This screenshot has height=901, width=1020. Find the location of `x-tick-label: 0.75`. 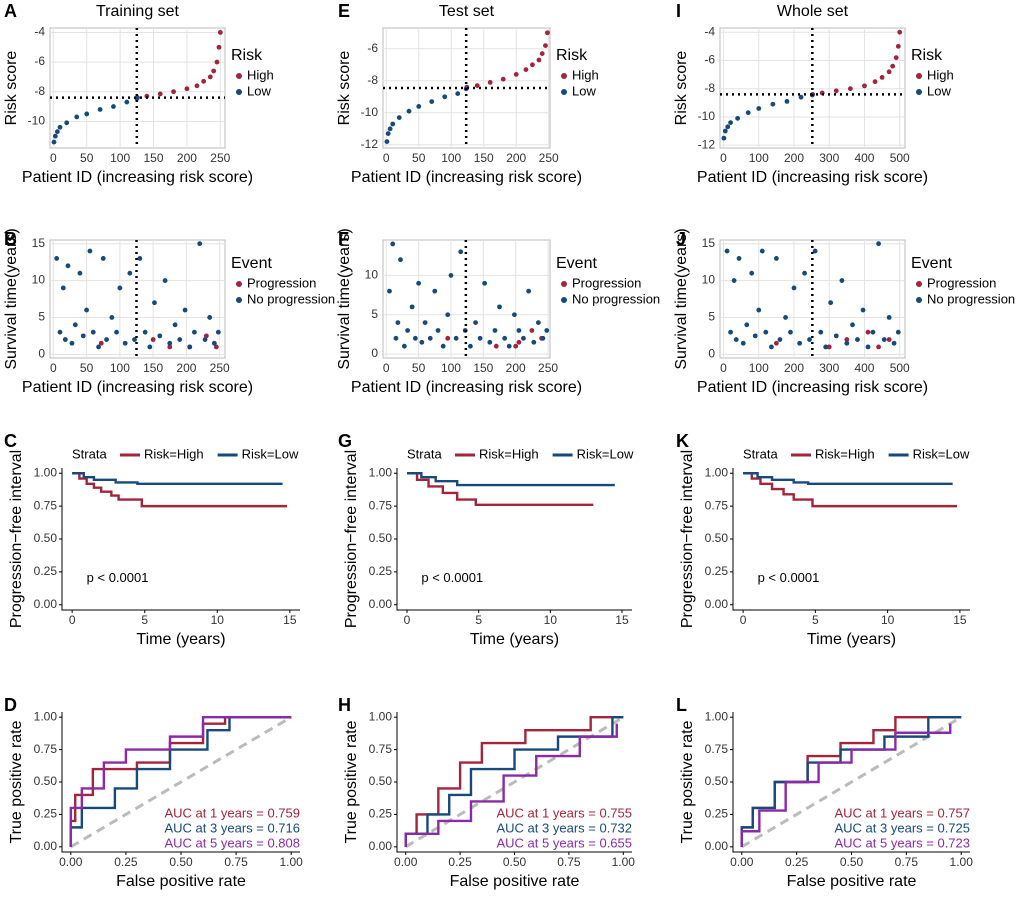

x-tick-label: 0.75 is located at coordinates (907, 862).